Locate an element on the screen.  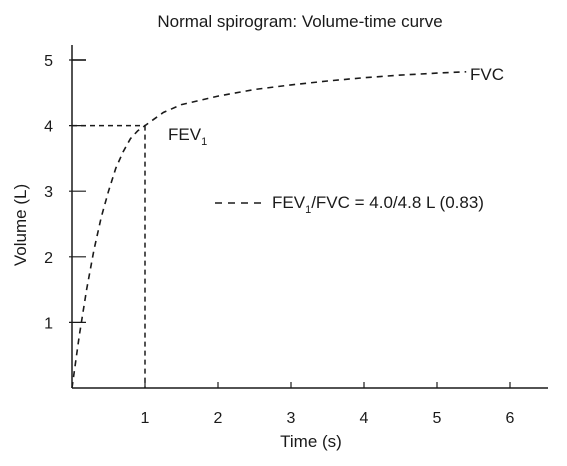
y-tick-label: 2 is located at coordinates (48, 258).